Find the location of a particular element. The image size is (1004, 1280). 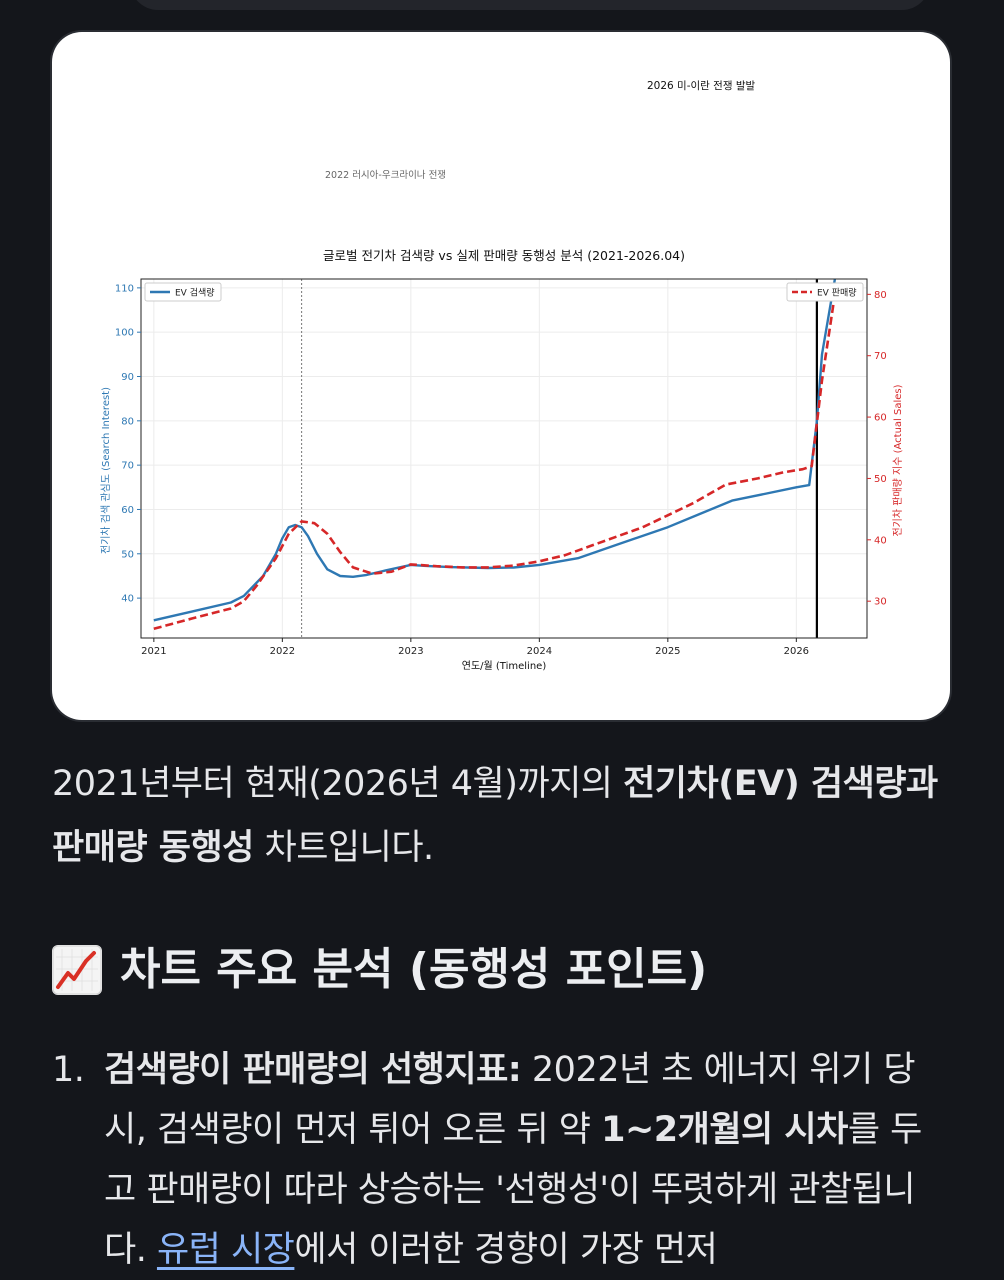

legend-sales: EV 판매량 is located at coordinates (825, 292).